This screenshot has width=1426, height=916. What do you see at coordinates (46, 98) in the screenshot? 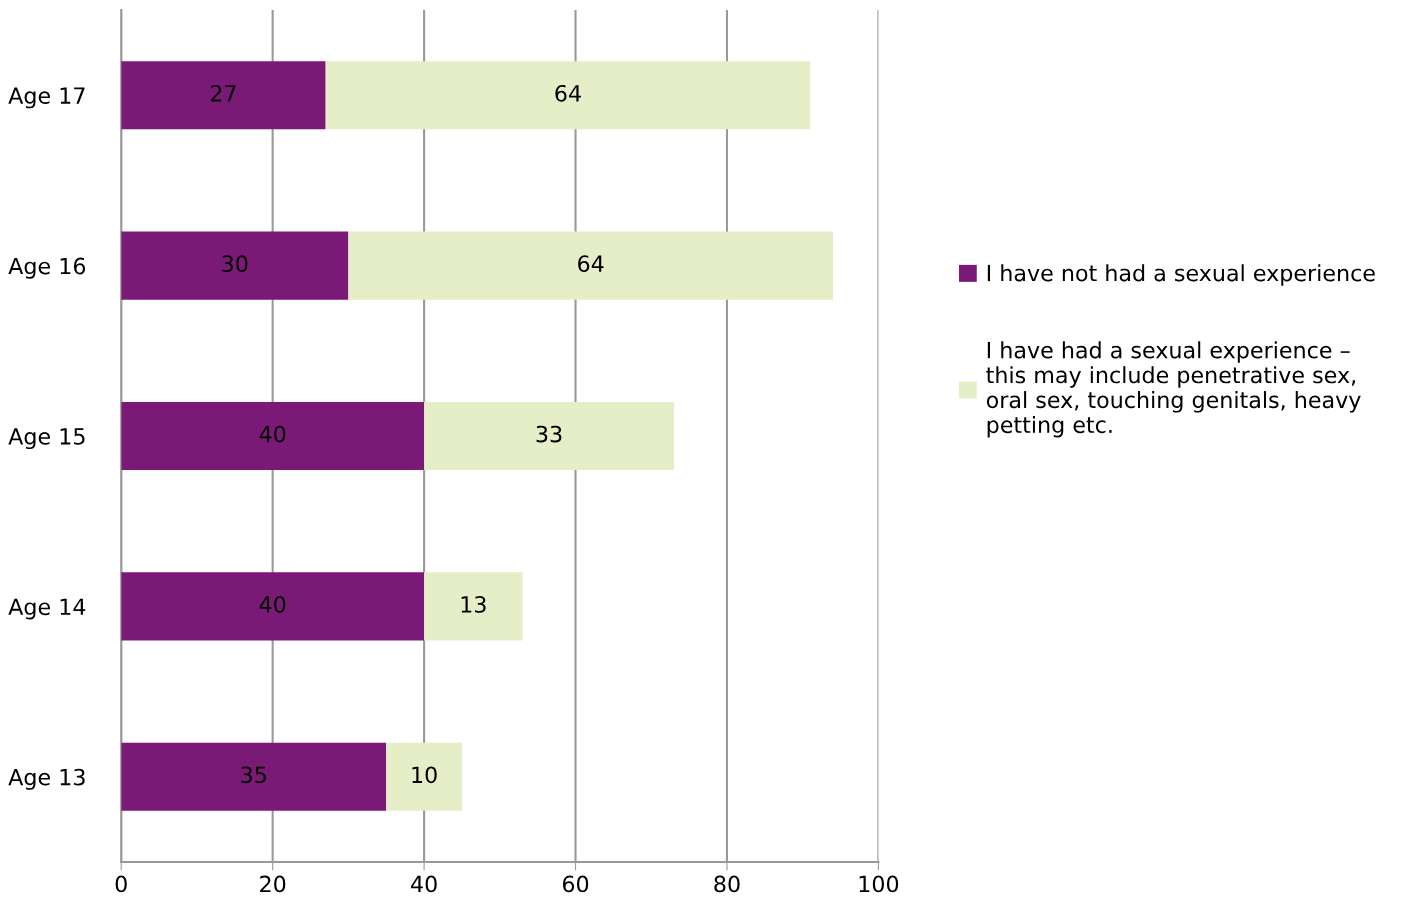
I see `y-tick-label: Age 17` at bounding box center [46, 98].